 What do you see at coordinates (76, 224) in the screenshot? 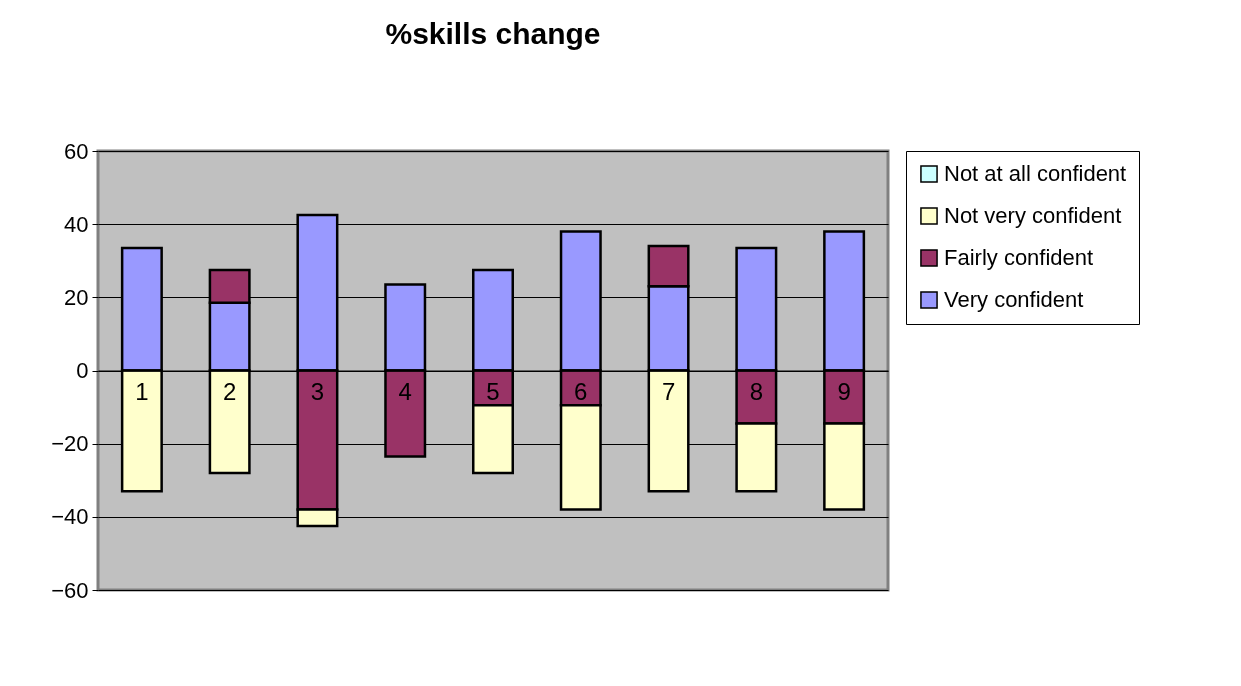
I see `y-tick-label: 40` at bounding box center [76, 224].